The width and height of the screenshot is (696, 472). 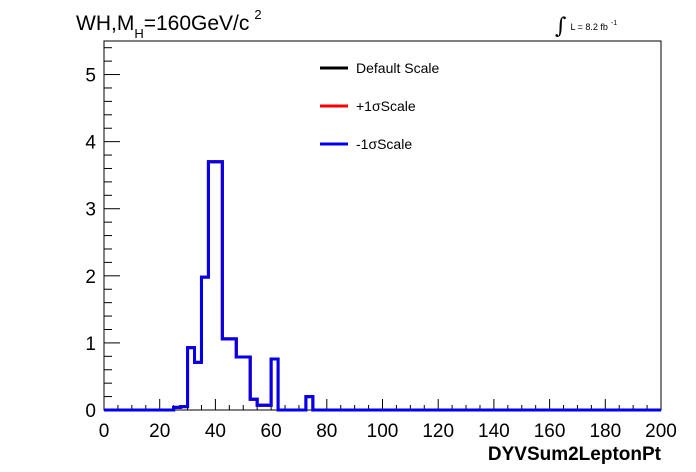 What do you see at coordinates (397, 68) in the screenshot?
I see `legend-label-0: Default Scale` at bounding box center [397, 68].